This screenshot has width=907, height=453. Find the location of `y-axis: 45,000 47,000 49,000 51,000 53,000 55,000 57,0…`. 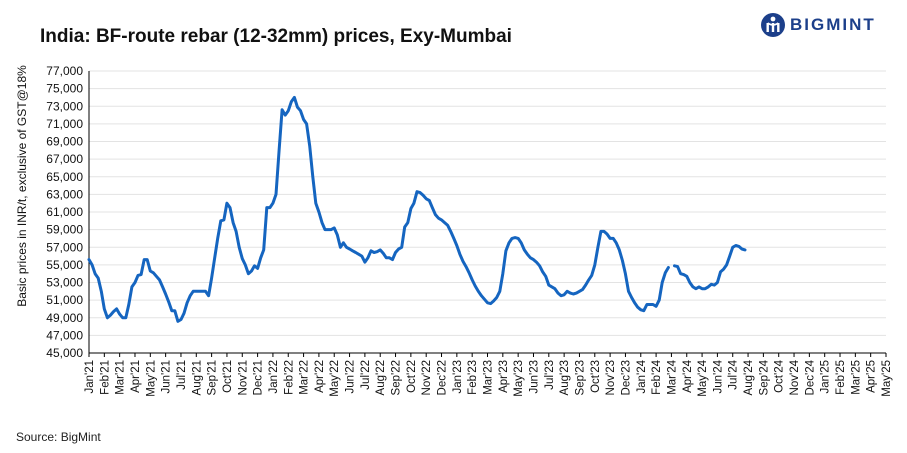

y-axis: 45,000 47,000 49,000 51,000 53,000 55,000 57,0… is located at coordinates (68, 212).